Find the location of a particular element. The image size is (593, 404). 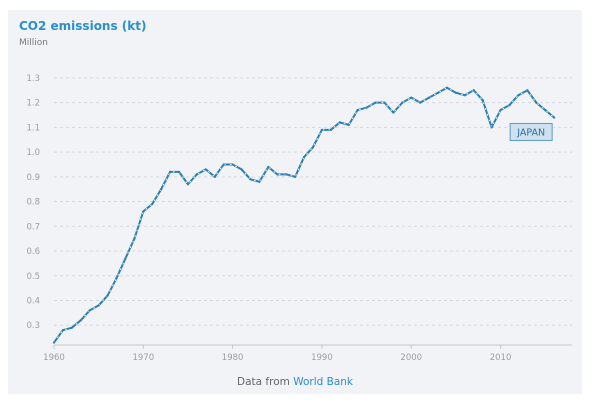

x-tick-label: 1990 is located at coordinates (322, 358).